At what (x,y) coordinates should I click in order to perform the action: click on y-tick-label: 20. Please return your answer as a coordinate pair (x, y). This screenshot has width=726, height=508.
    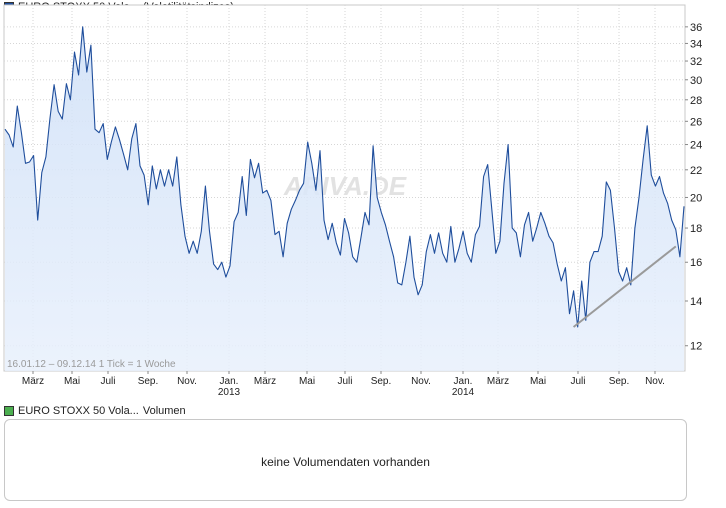
    Looking at the image, I should click on (696, 198).